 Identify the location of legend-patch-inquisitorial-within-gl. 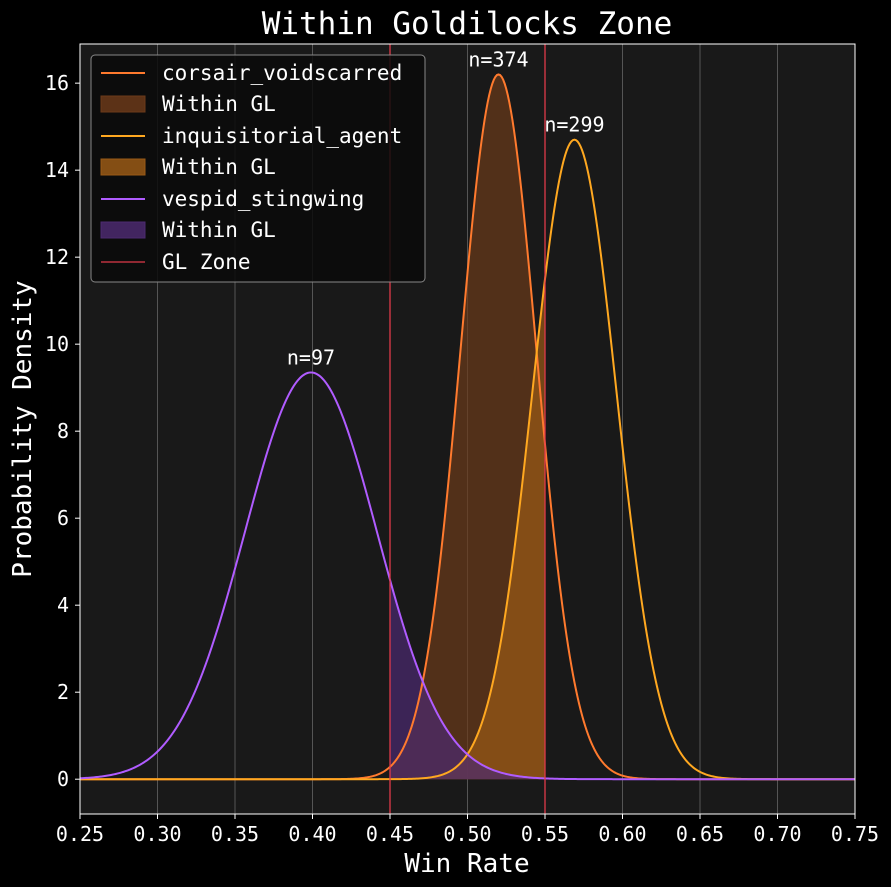
(123, 167).